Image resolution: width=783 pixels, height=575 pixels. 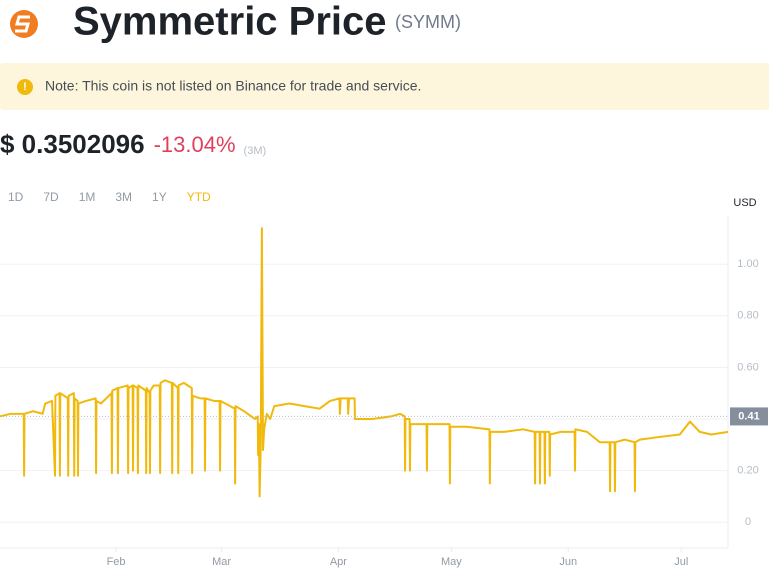 What do you see at coordinates (255, 151) in the screenshot?
I see `change-period: (3M)` at bounding box center [255, 151].